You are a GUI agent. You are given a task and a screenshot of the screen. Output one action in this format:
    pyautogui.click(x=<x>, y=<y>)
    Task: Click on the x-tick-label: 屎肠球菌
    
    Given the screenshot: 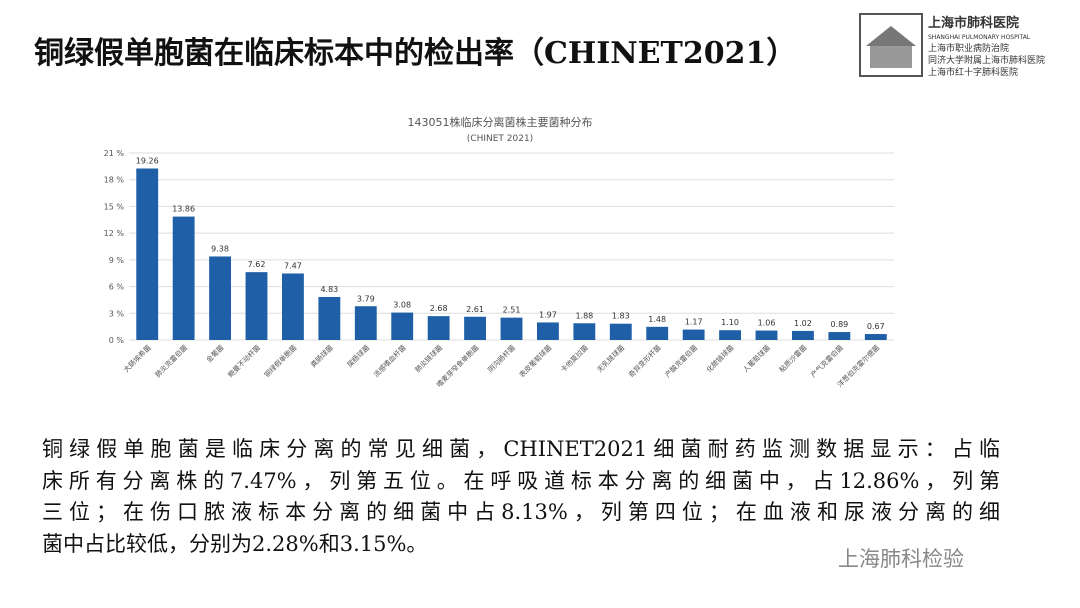 What is the action you would take?
    pyautogui.click(x=358, y=356)
    